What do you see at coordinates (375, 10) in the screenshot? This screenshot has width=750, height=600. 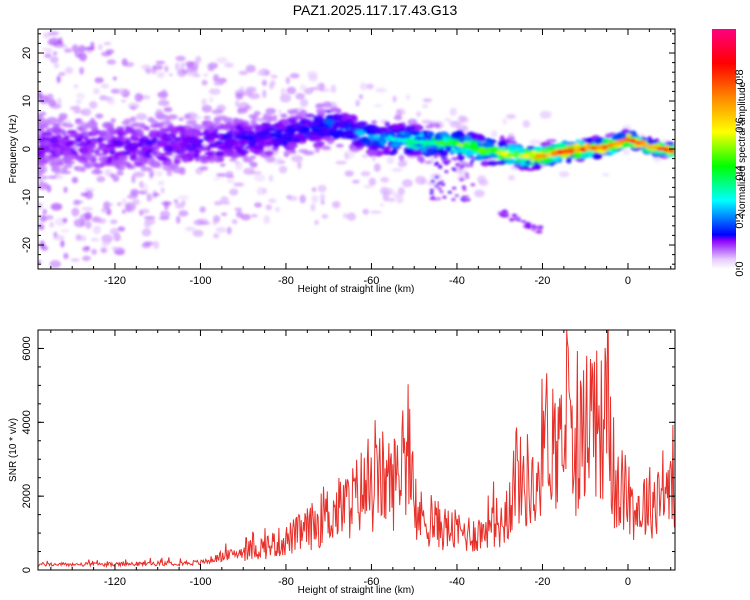 I see `chart-title: PAZ1.2025.117.17.43.G13` at bounding box center [375, 10].